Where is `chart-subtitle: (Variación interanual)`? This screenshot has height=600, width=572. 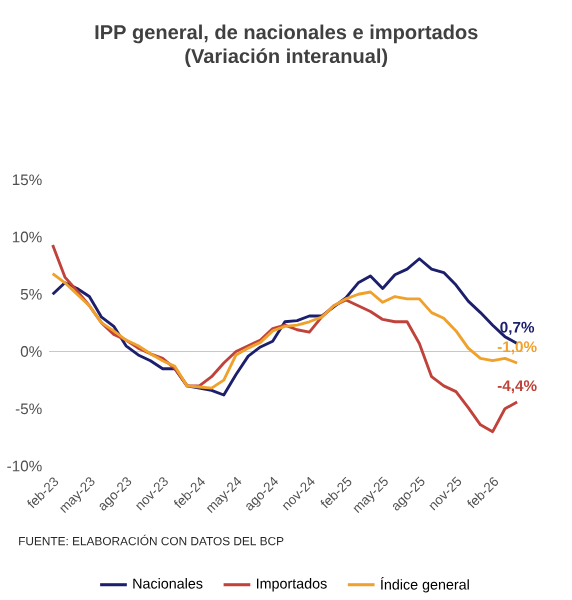
chart-subtitle: (Variación interanual) is located at coordinates (286, 58).